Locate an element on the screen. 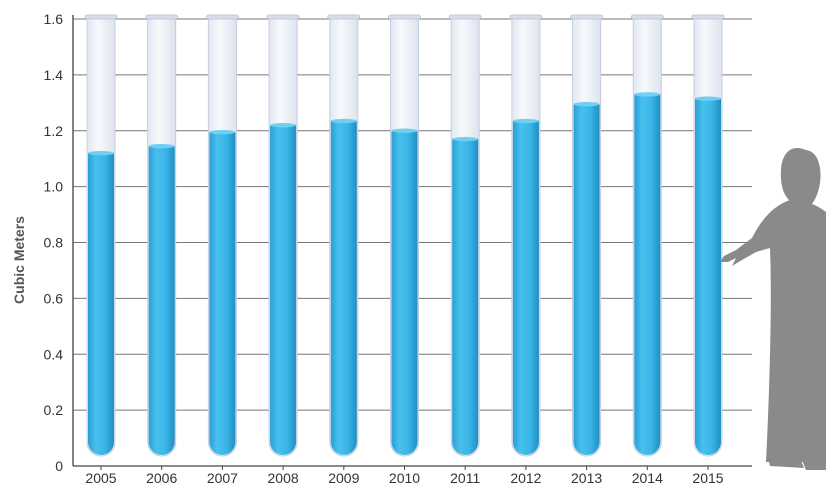  y-tick-label: 0.2 is located at coordinates (54, 410).